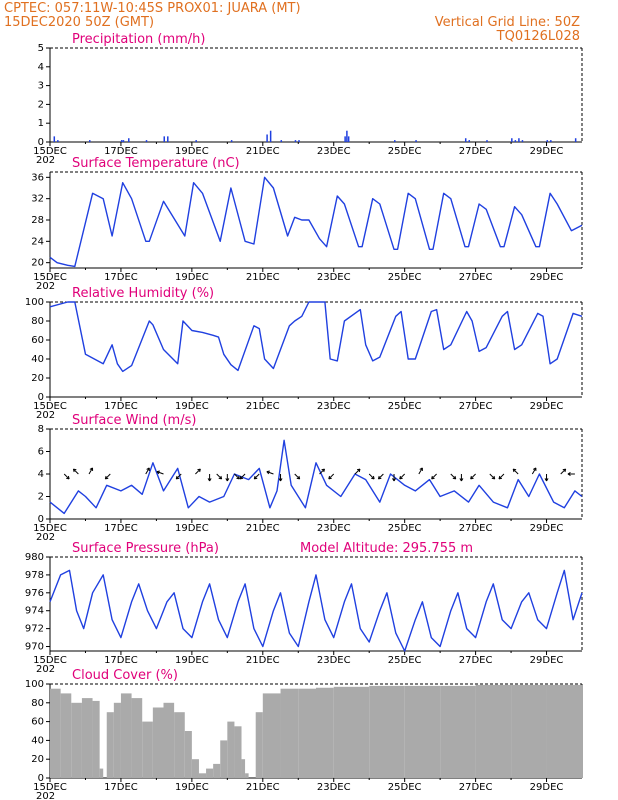 This screenshot has height=800, width=618. Describe the element at coordinates (316, 337) in the screenshot. I see `series-line-rh` at that location.